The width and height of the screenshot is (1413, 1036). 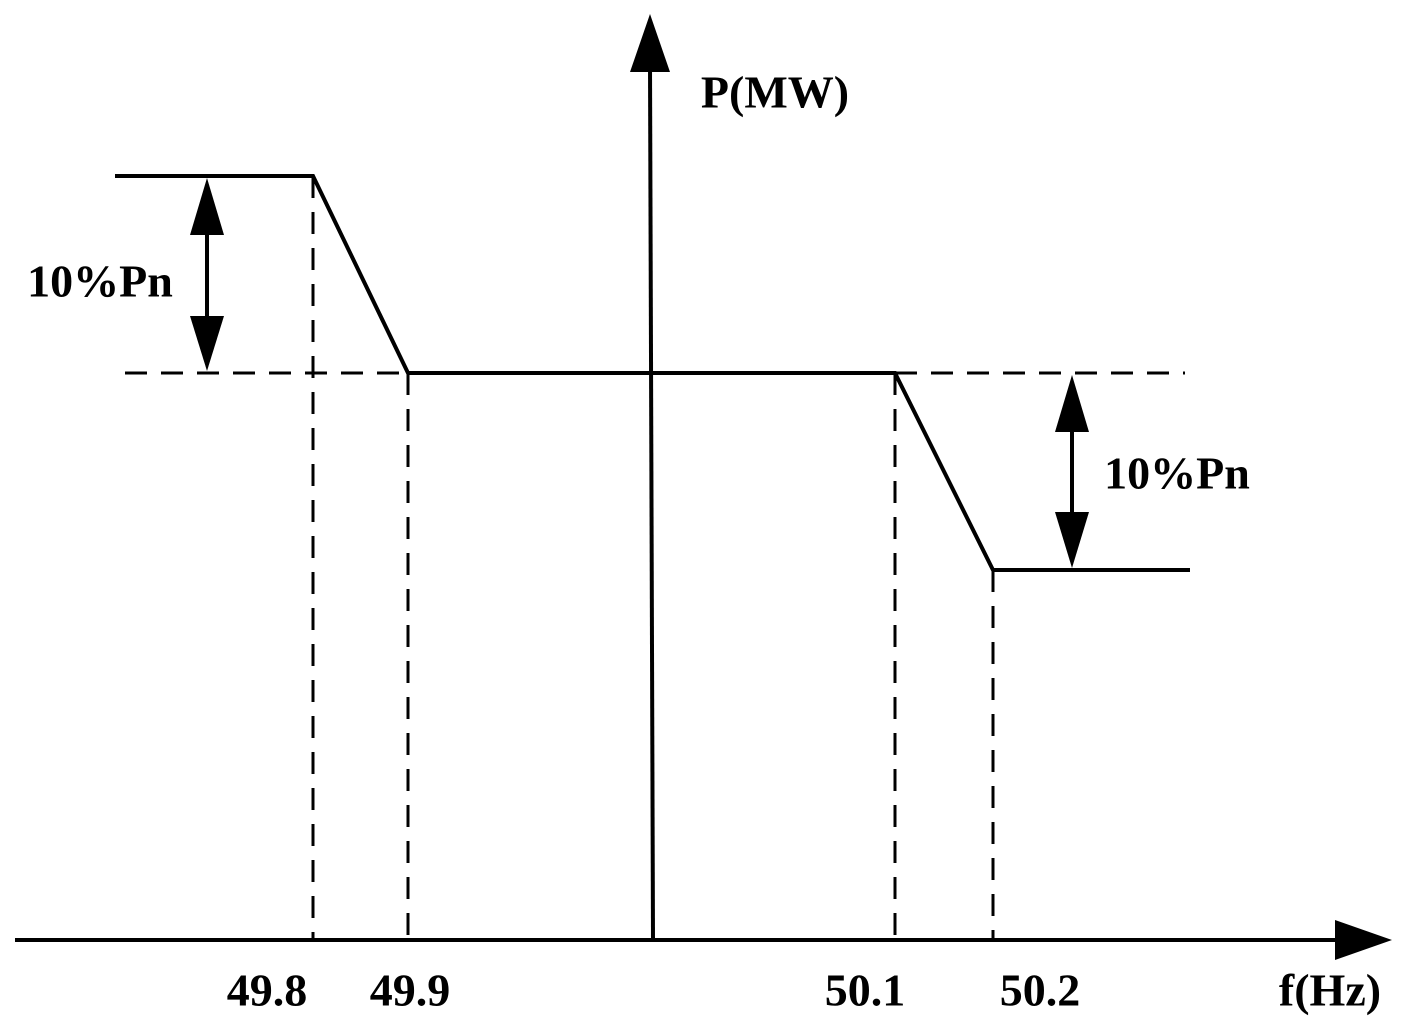 What do you see at coordinates (1330, 990) in the screenshot?
I see `x-axis-label: f(Hz)` at bounding box center [1330, 990].